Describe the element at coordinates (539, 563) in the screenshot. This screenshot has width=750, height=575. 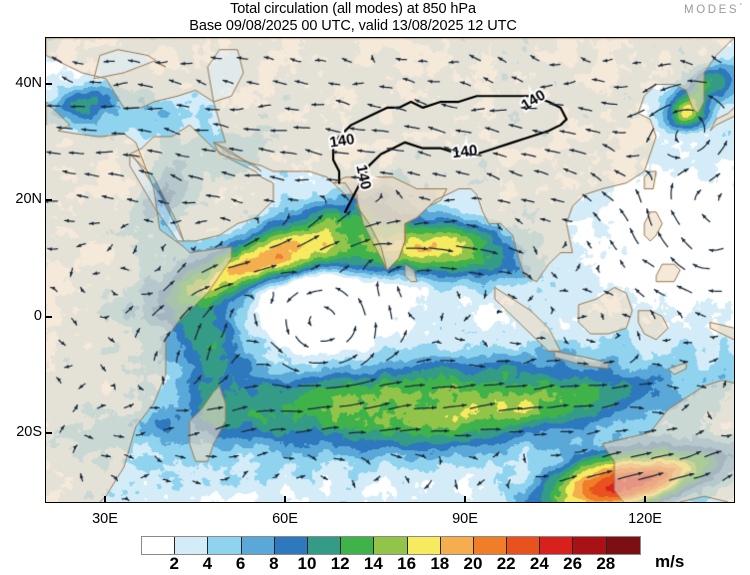
I see `colorbar-tick-label: 24` at that location.